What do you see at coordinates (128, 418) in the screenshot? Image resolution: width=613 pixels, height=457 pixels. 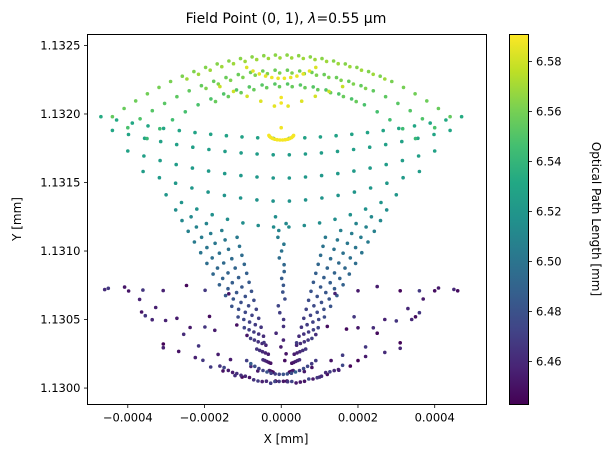 I see `x-tick-label: −0.0004` at bounding box center [128, 418].